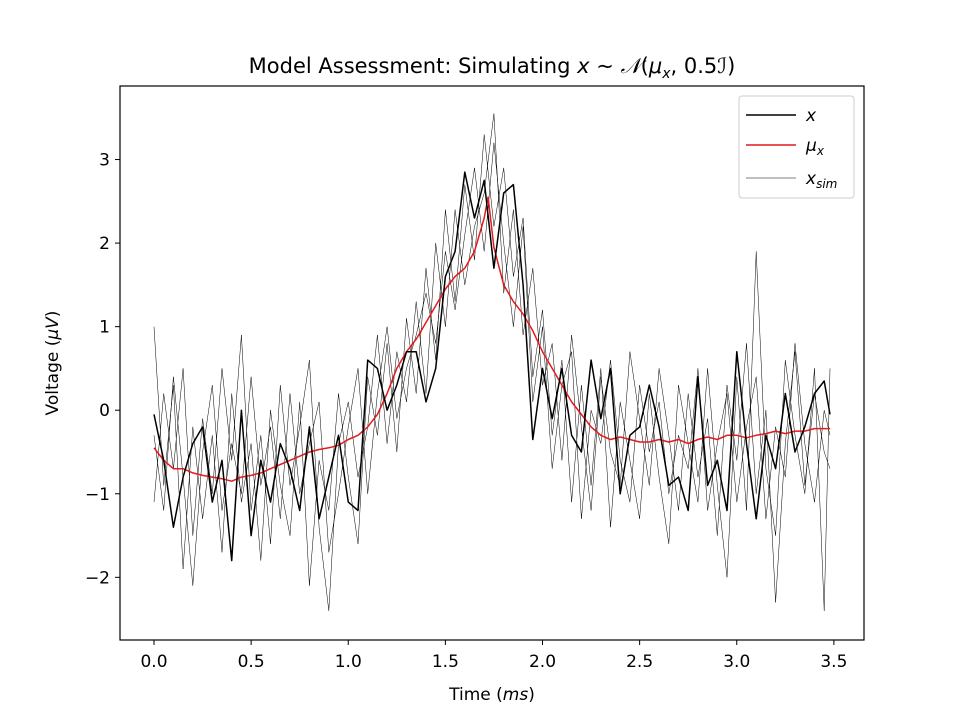 This screenshot has width=960, height=720. I want to click on y-tick-label: 0, so click(104, 411).